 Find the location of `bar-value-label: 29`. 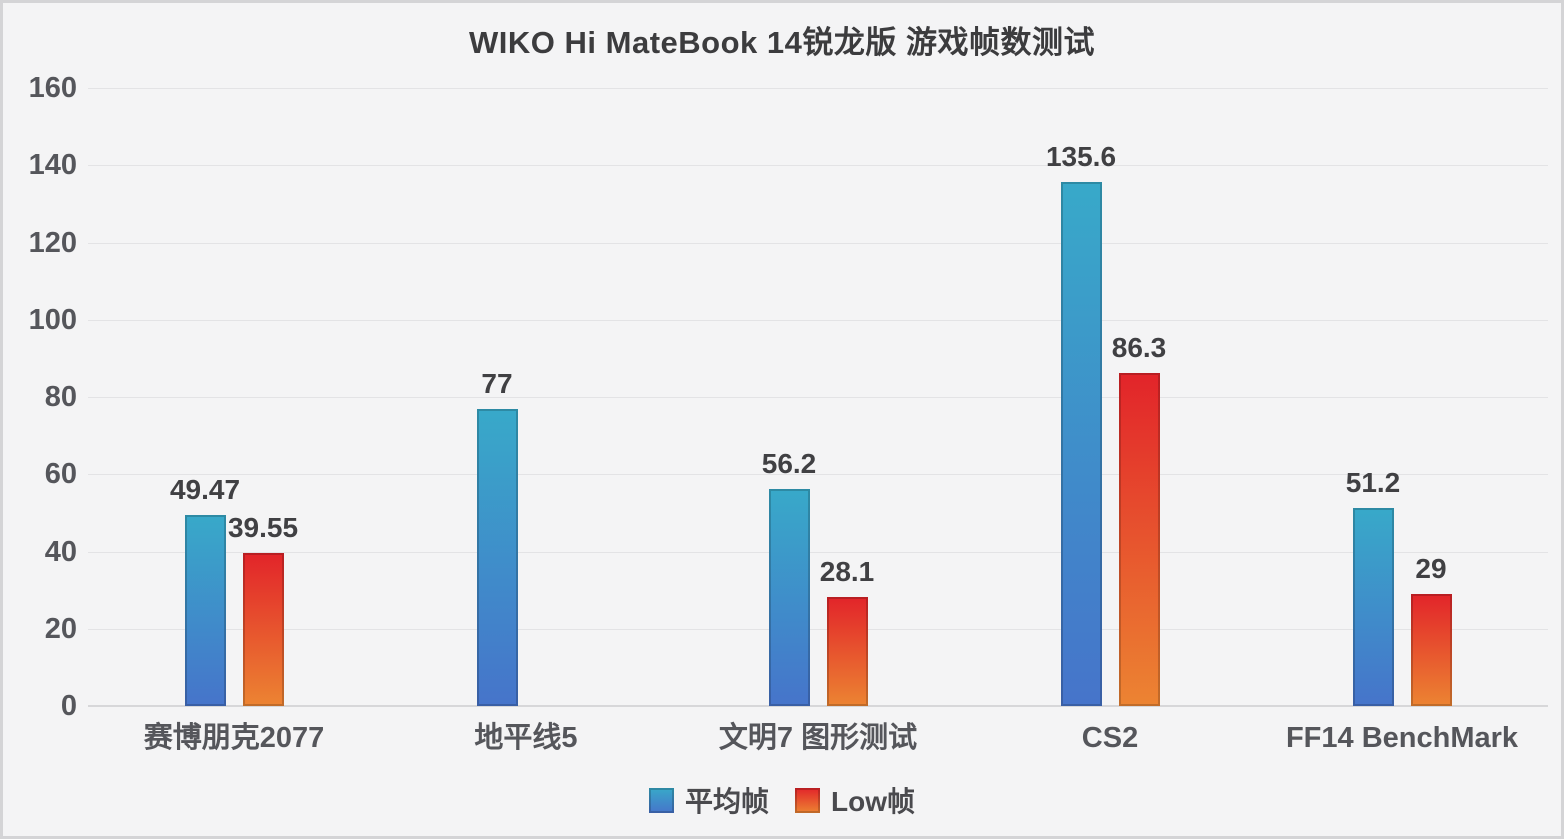

bar-value-label: 29 is located at coordinates (1431, 568).